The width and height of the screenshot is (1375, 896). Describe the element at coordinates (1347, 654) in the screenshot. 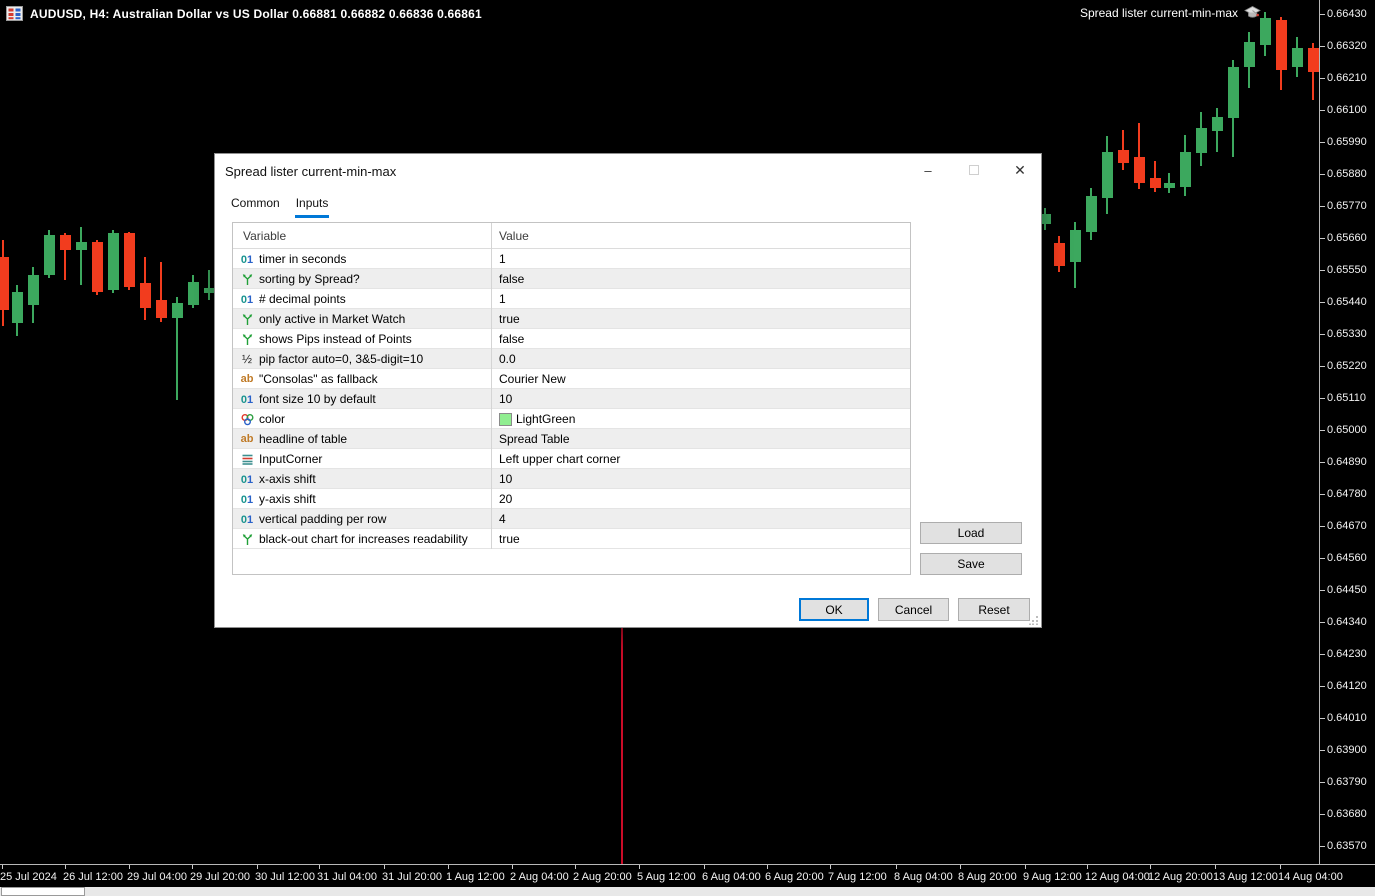

I see `price-axis-label: 0.64230` at that location.